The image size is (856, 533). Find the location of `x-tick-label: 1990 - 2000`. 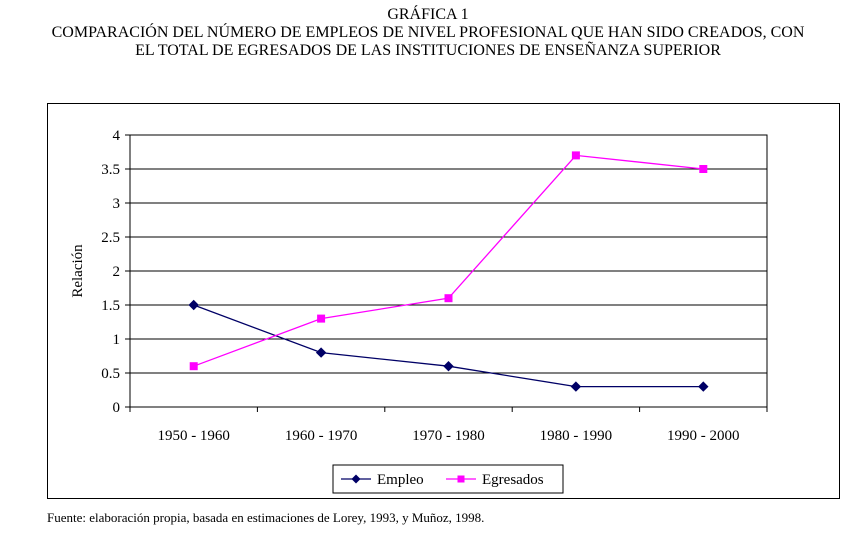

x-tick-label: 1990 - 2000 is located at coordinates (703, 436).